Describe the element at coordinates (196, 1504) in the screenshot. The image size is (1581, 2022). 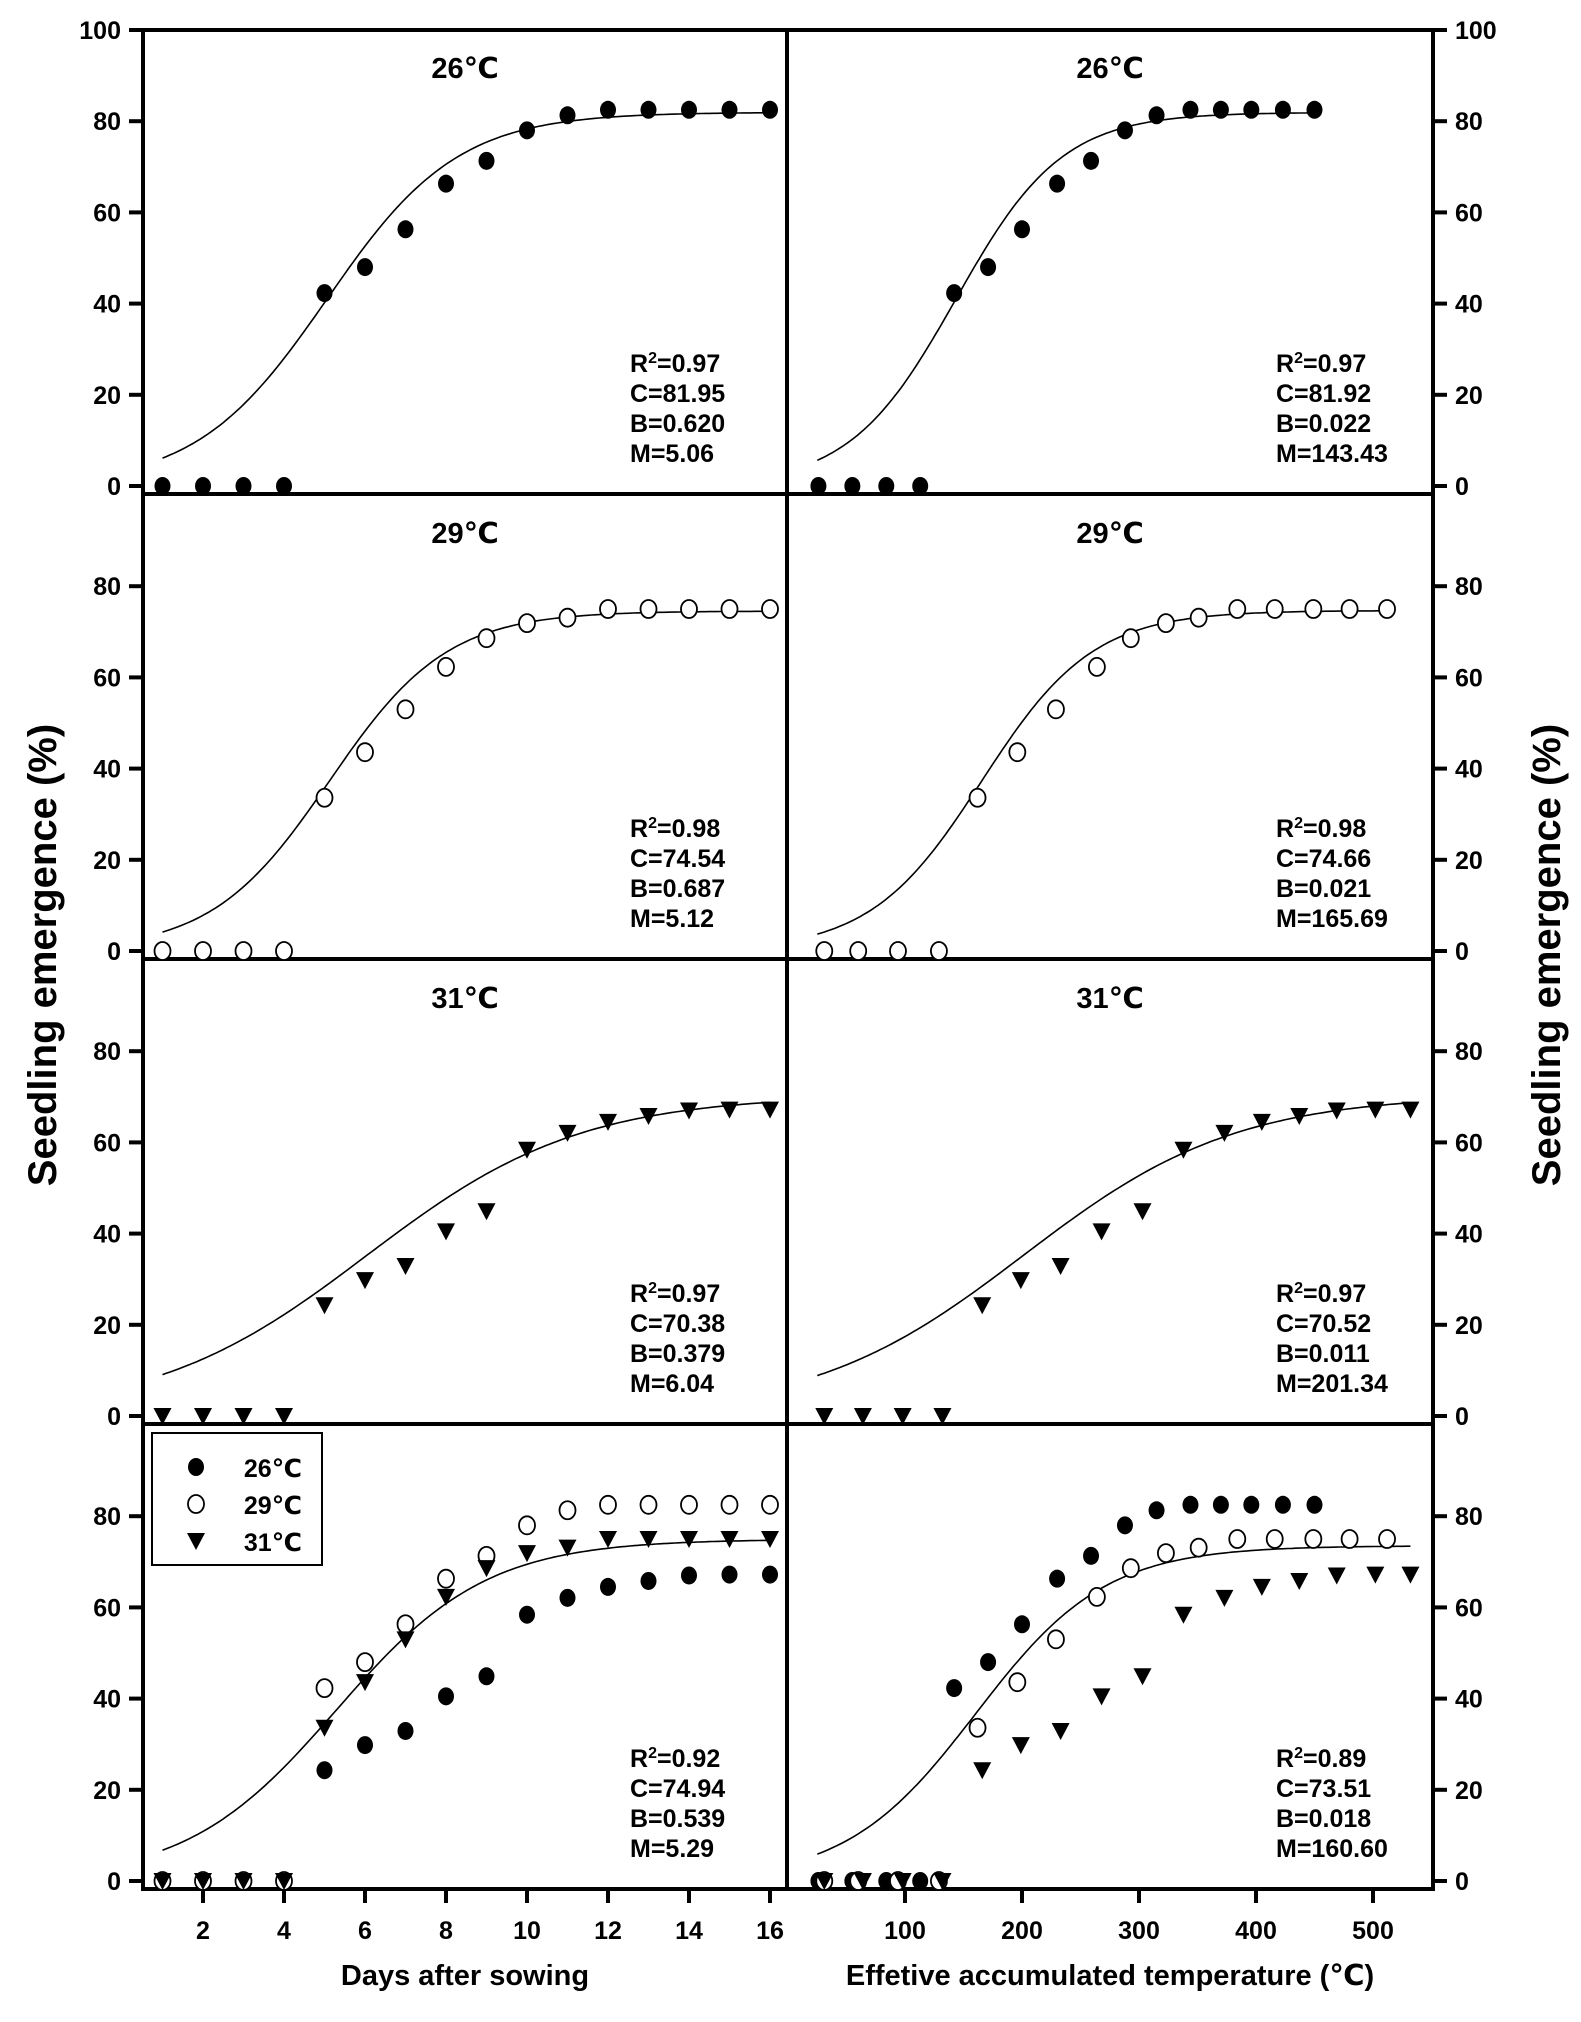
I see `legend-marker-open-circle` at that location.